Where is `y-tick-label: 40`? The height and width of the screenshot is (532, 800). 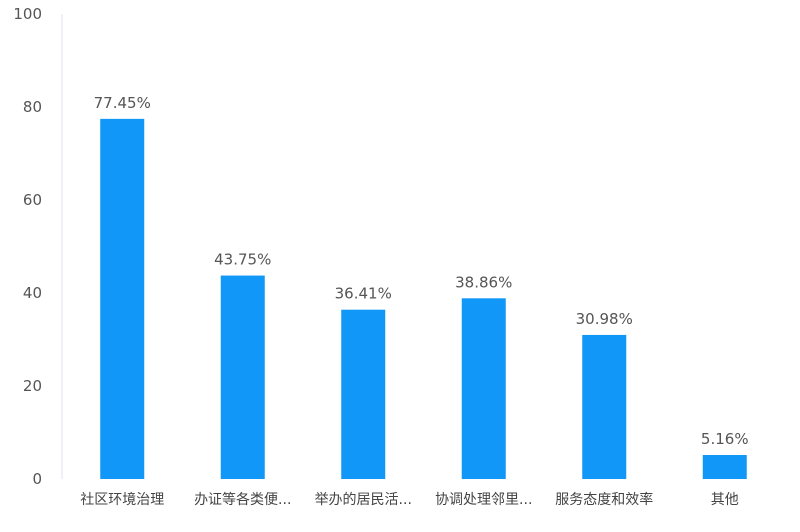
y-tick-label: 40 is located at coordinates (32, 293).